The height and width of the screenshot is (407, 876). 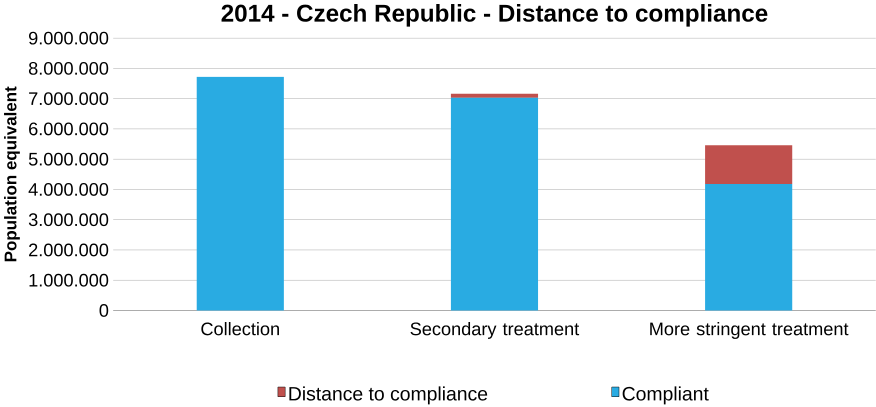 I want to click on y-tick-label: 2.000.000, so click(x=68, y=250).